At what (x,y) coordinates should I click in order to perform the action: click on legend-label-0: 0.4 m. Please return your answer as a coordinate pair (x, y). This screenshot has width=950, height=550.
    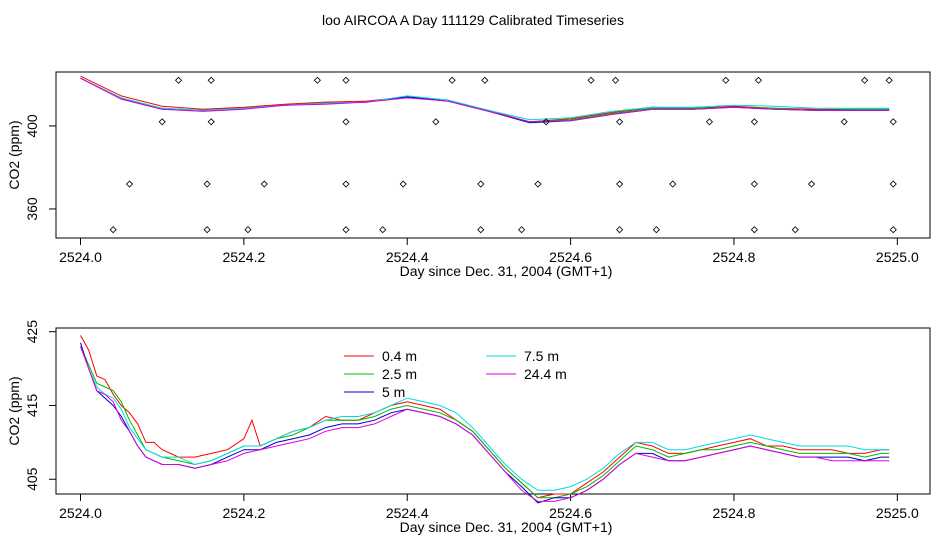
    Looking at the image, I should click on (399, 356).